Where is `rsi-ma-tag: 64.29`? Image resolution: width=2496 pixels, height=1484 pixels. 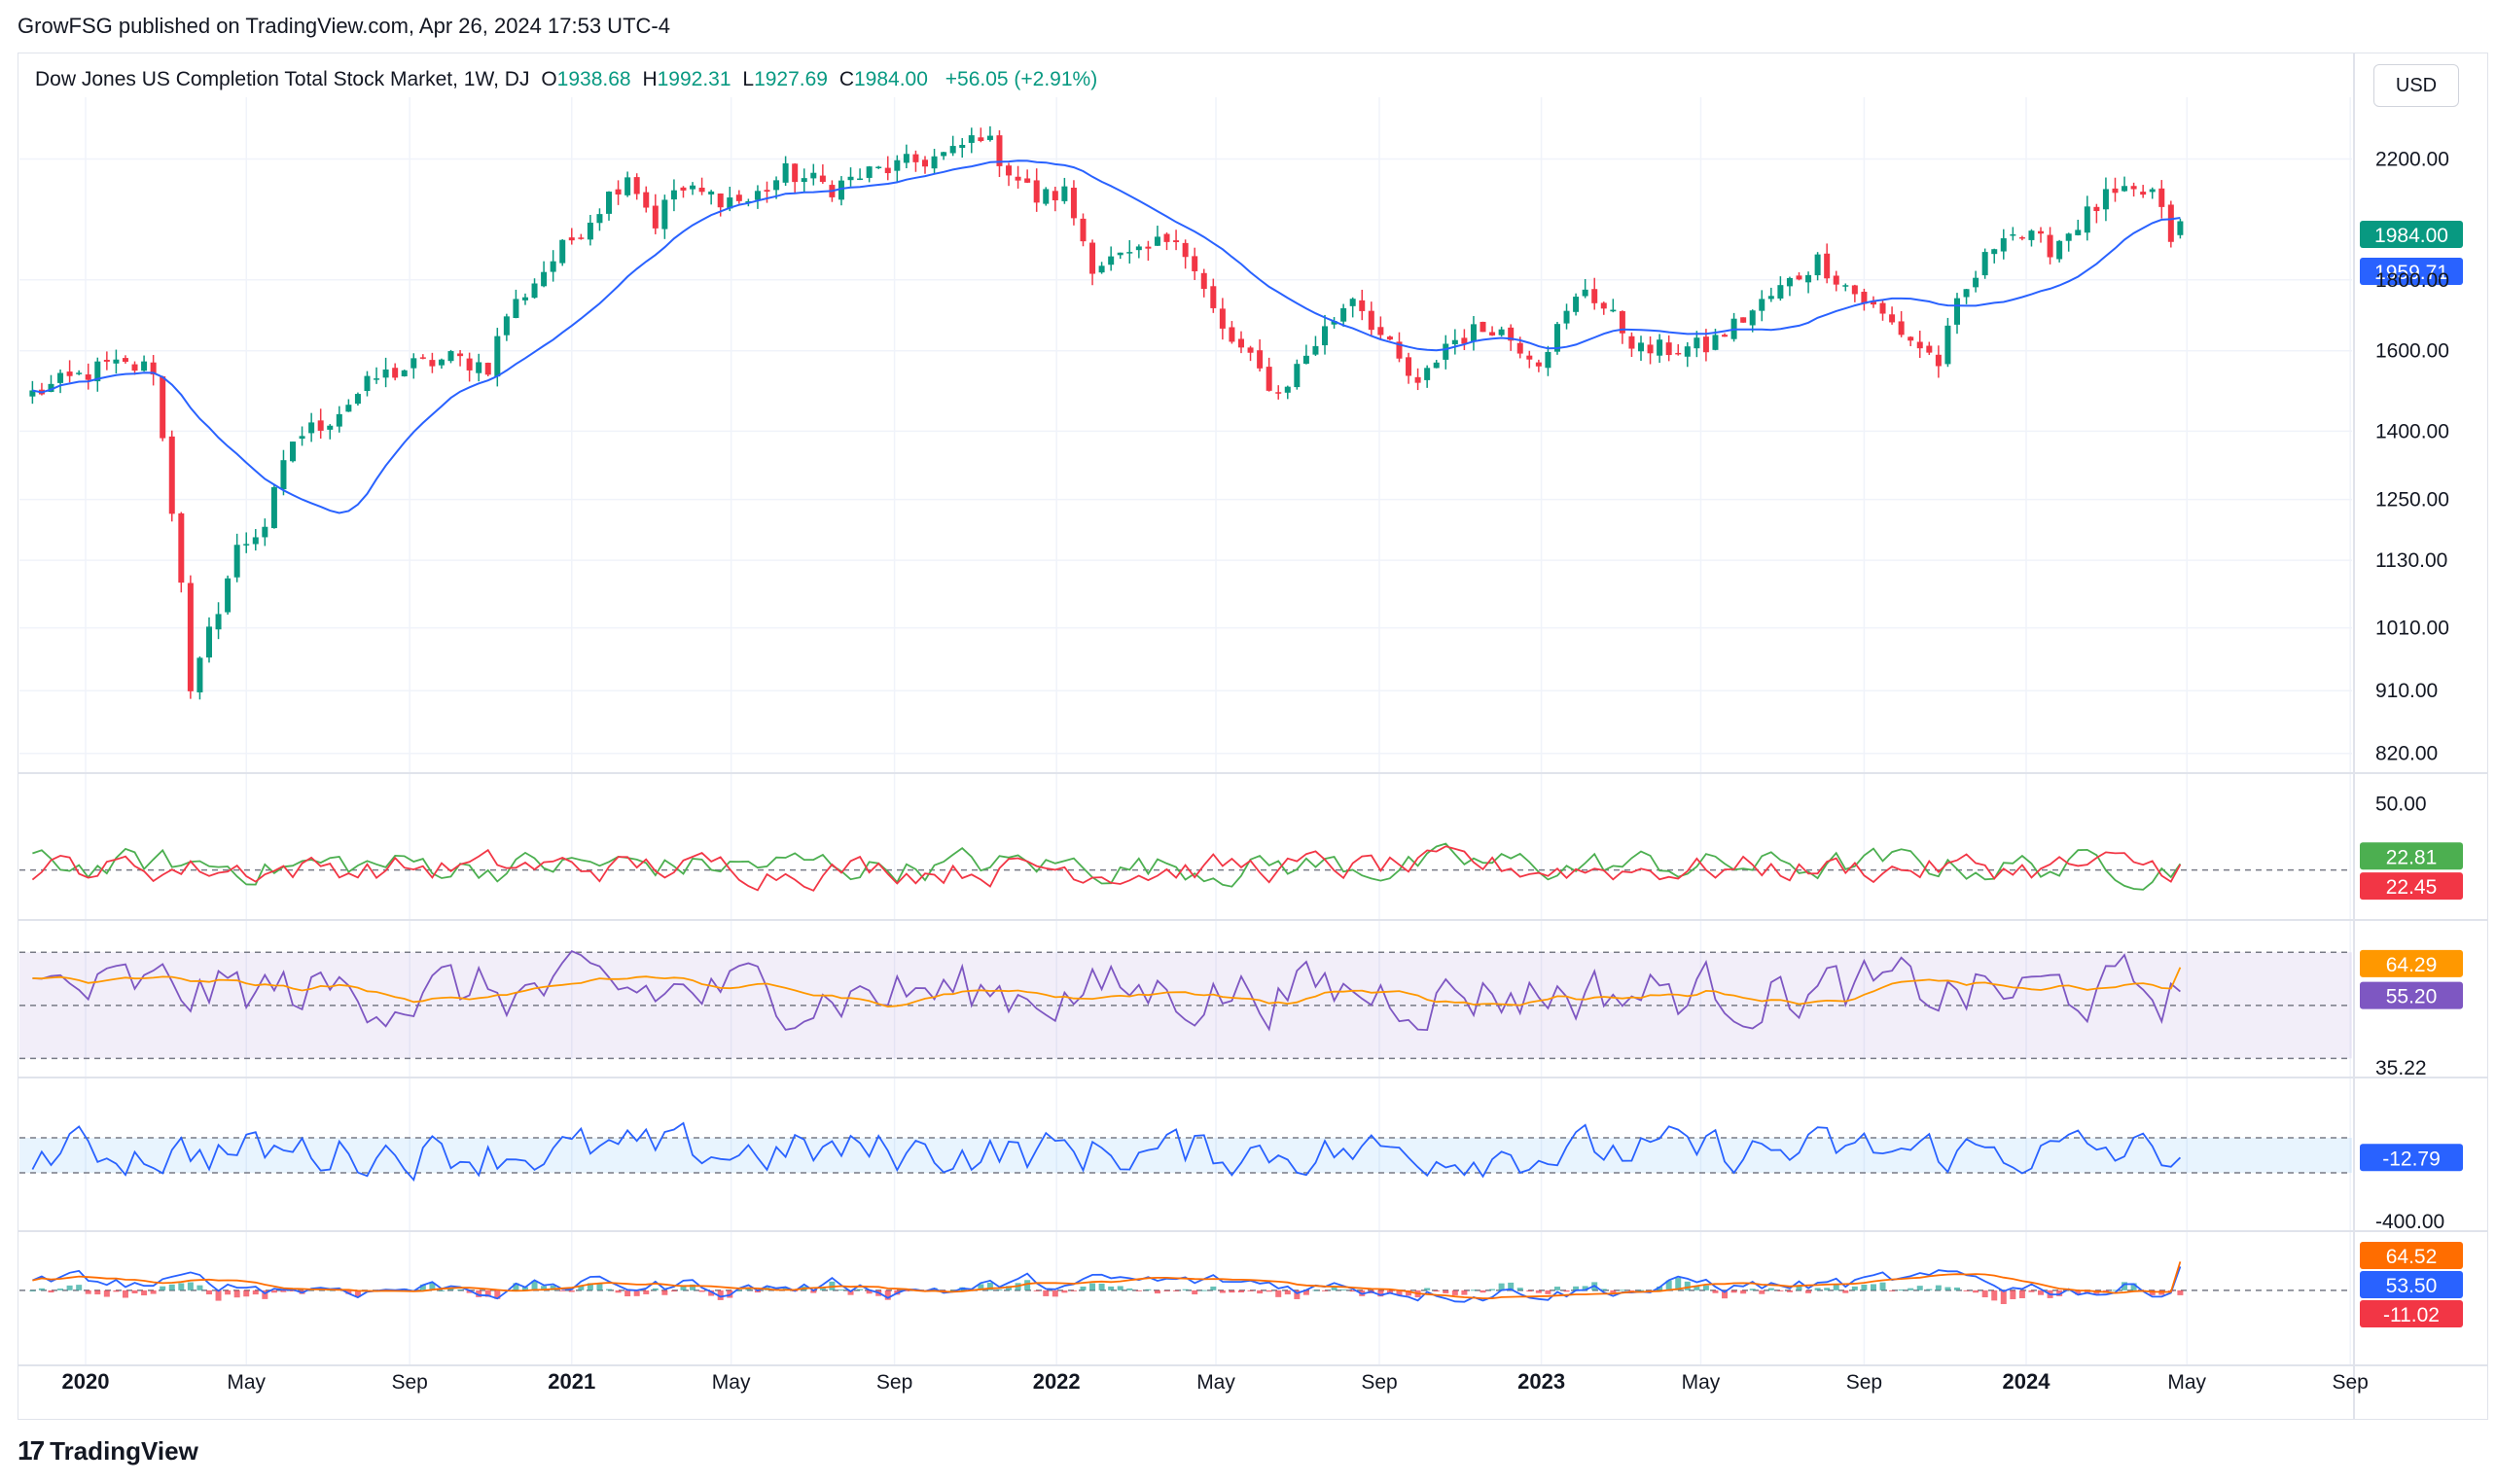
rsi-ma-tag: 64.29 is located at coordinates (2412, 963).